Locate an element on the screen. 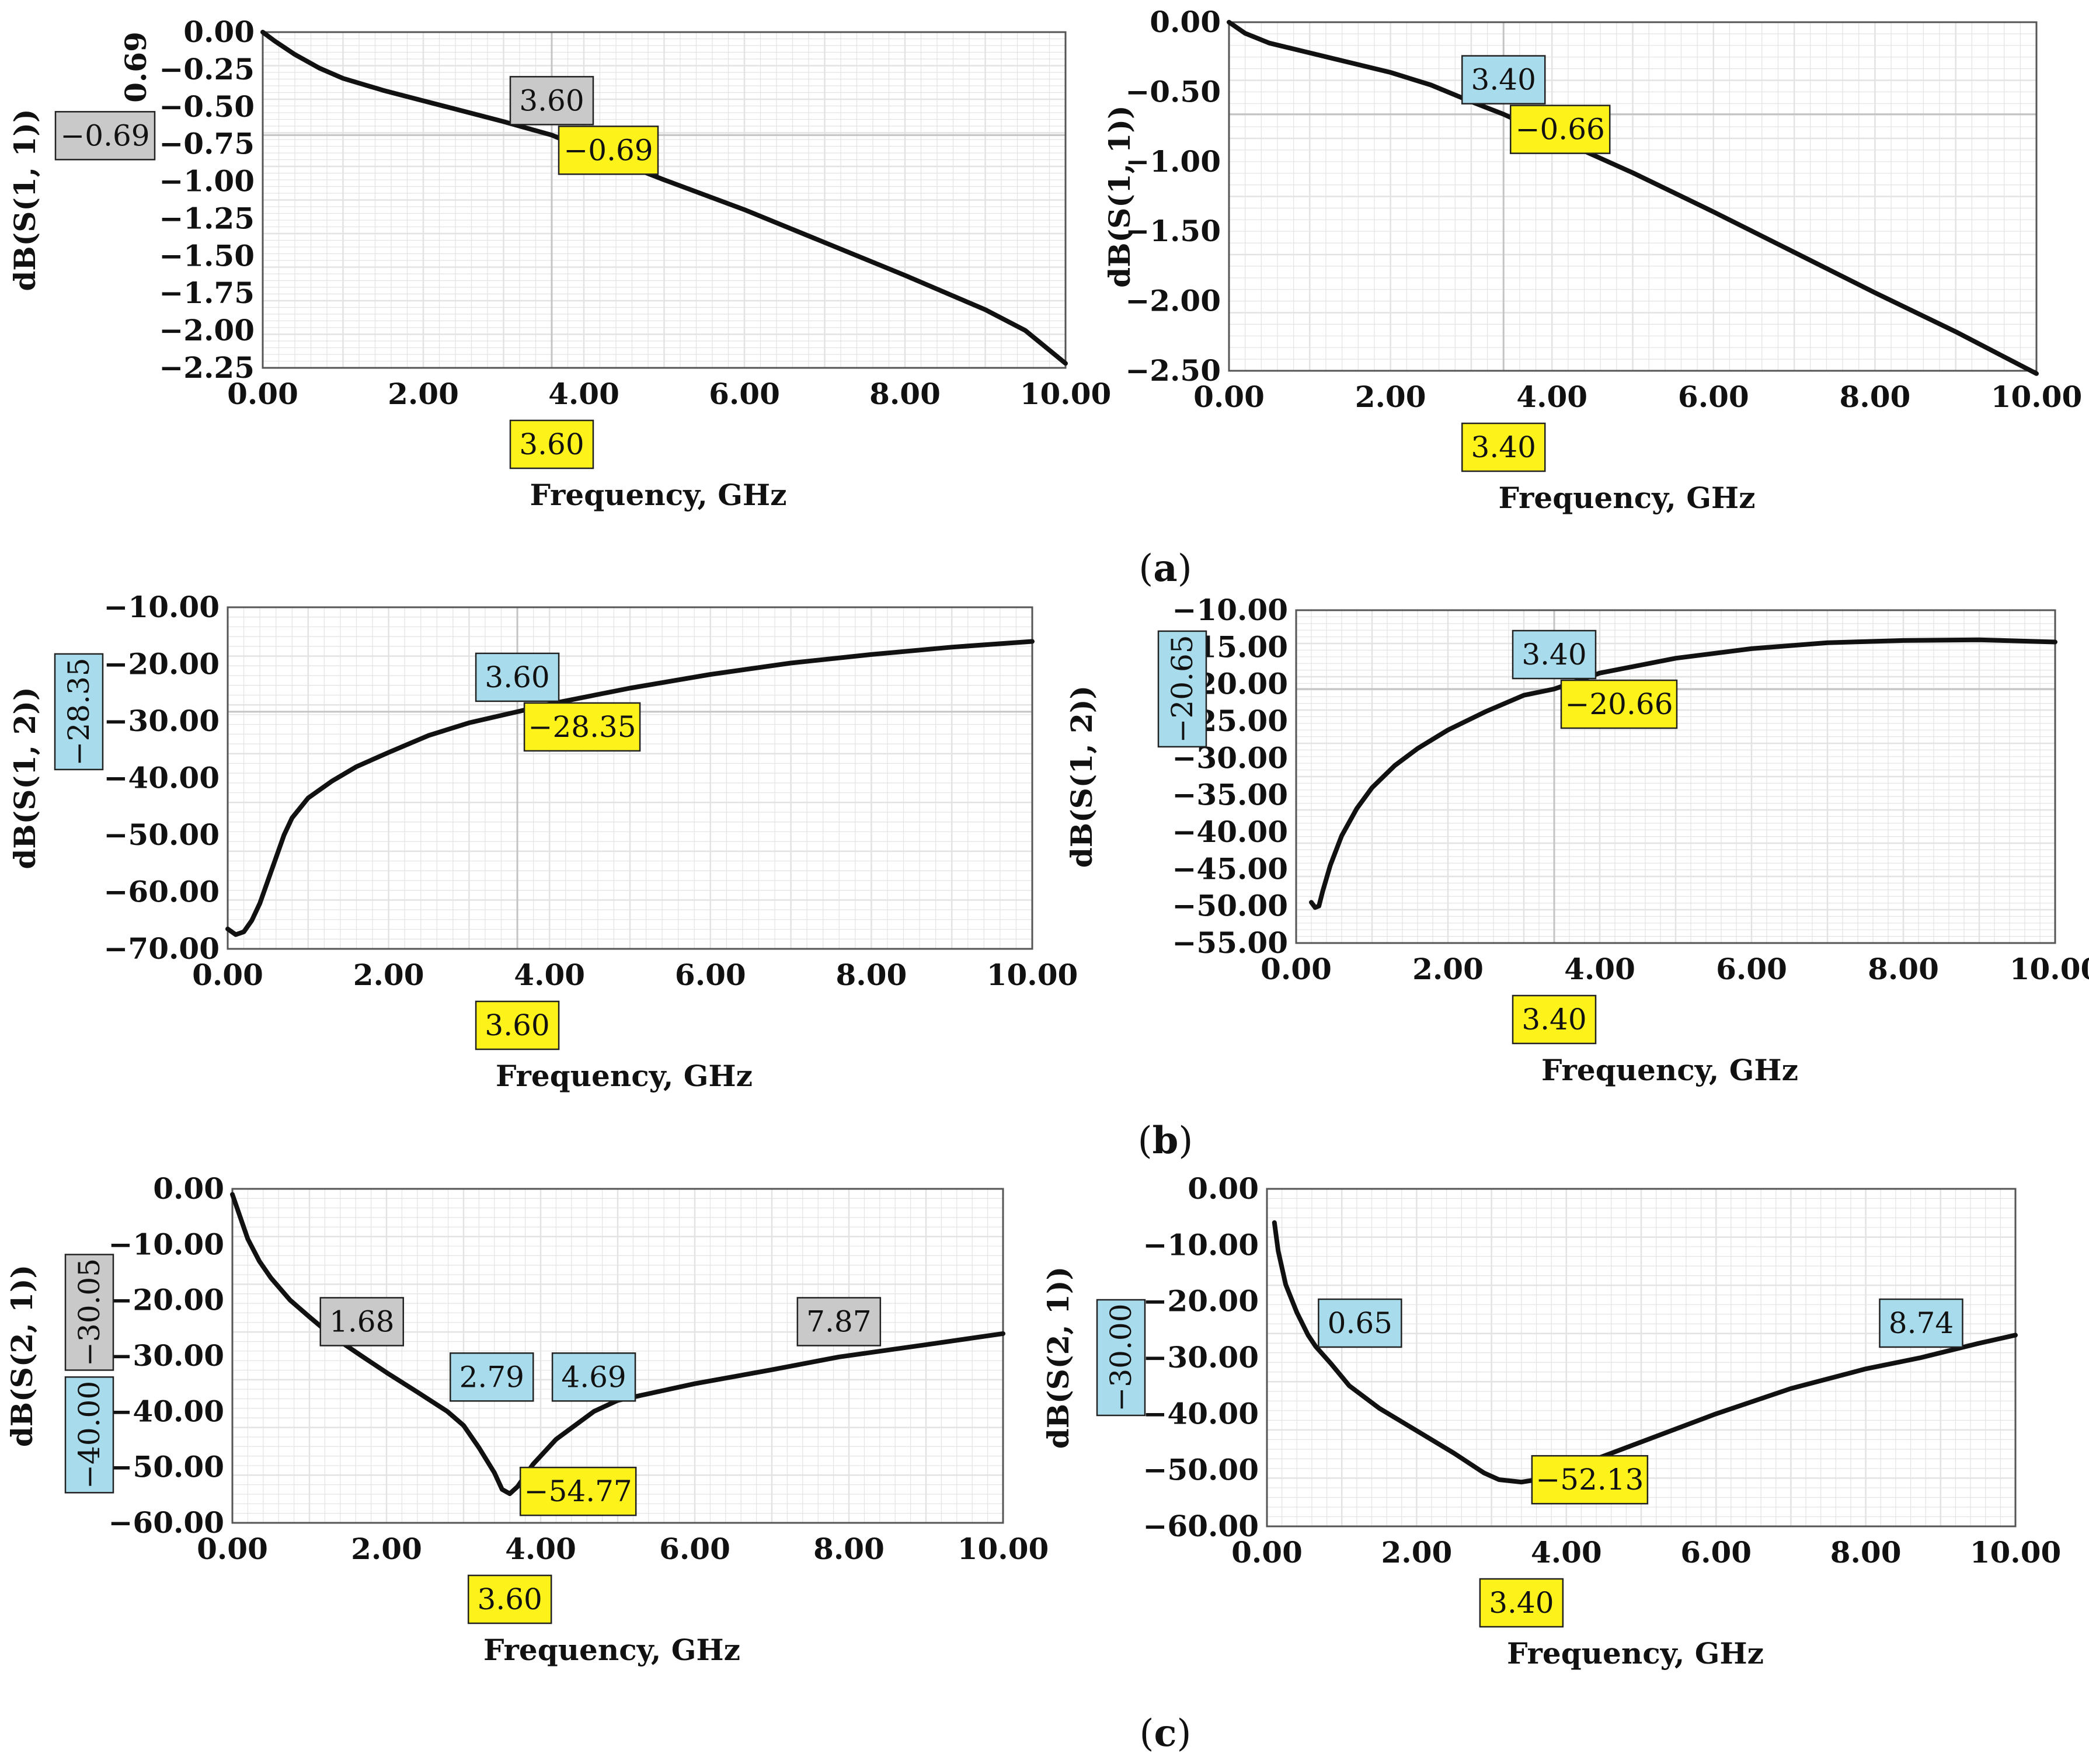 The image size is (2089, 1764). y-tick-label: −20.00 is located at coordinates (162, 664).